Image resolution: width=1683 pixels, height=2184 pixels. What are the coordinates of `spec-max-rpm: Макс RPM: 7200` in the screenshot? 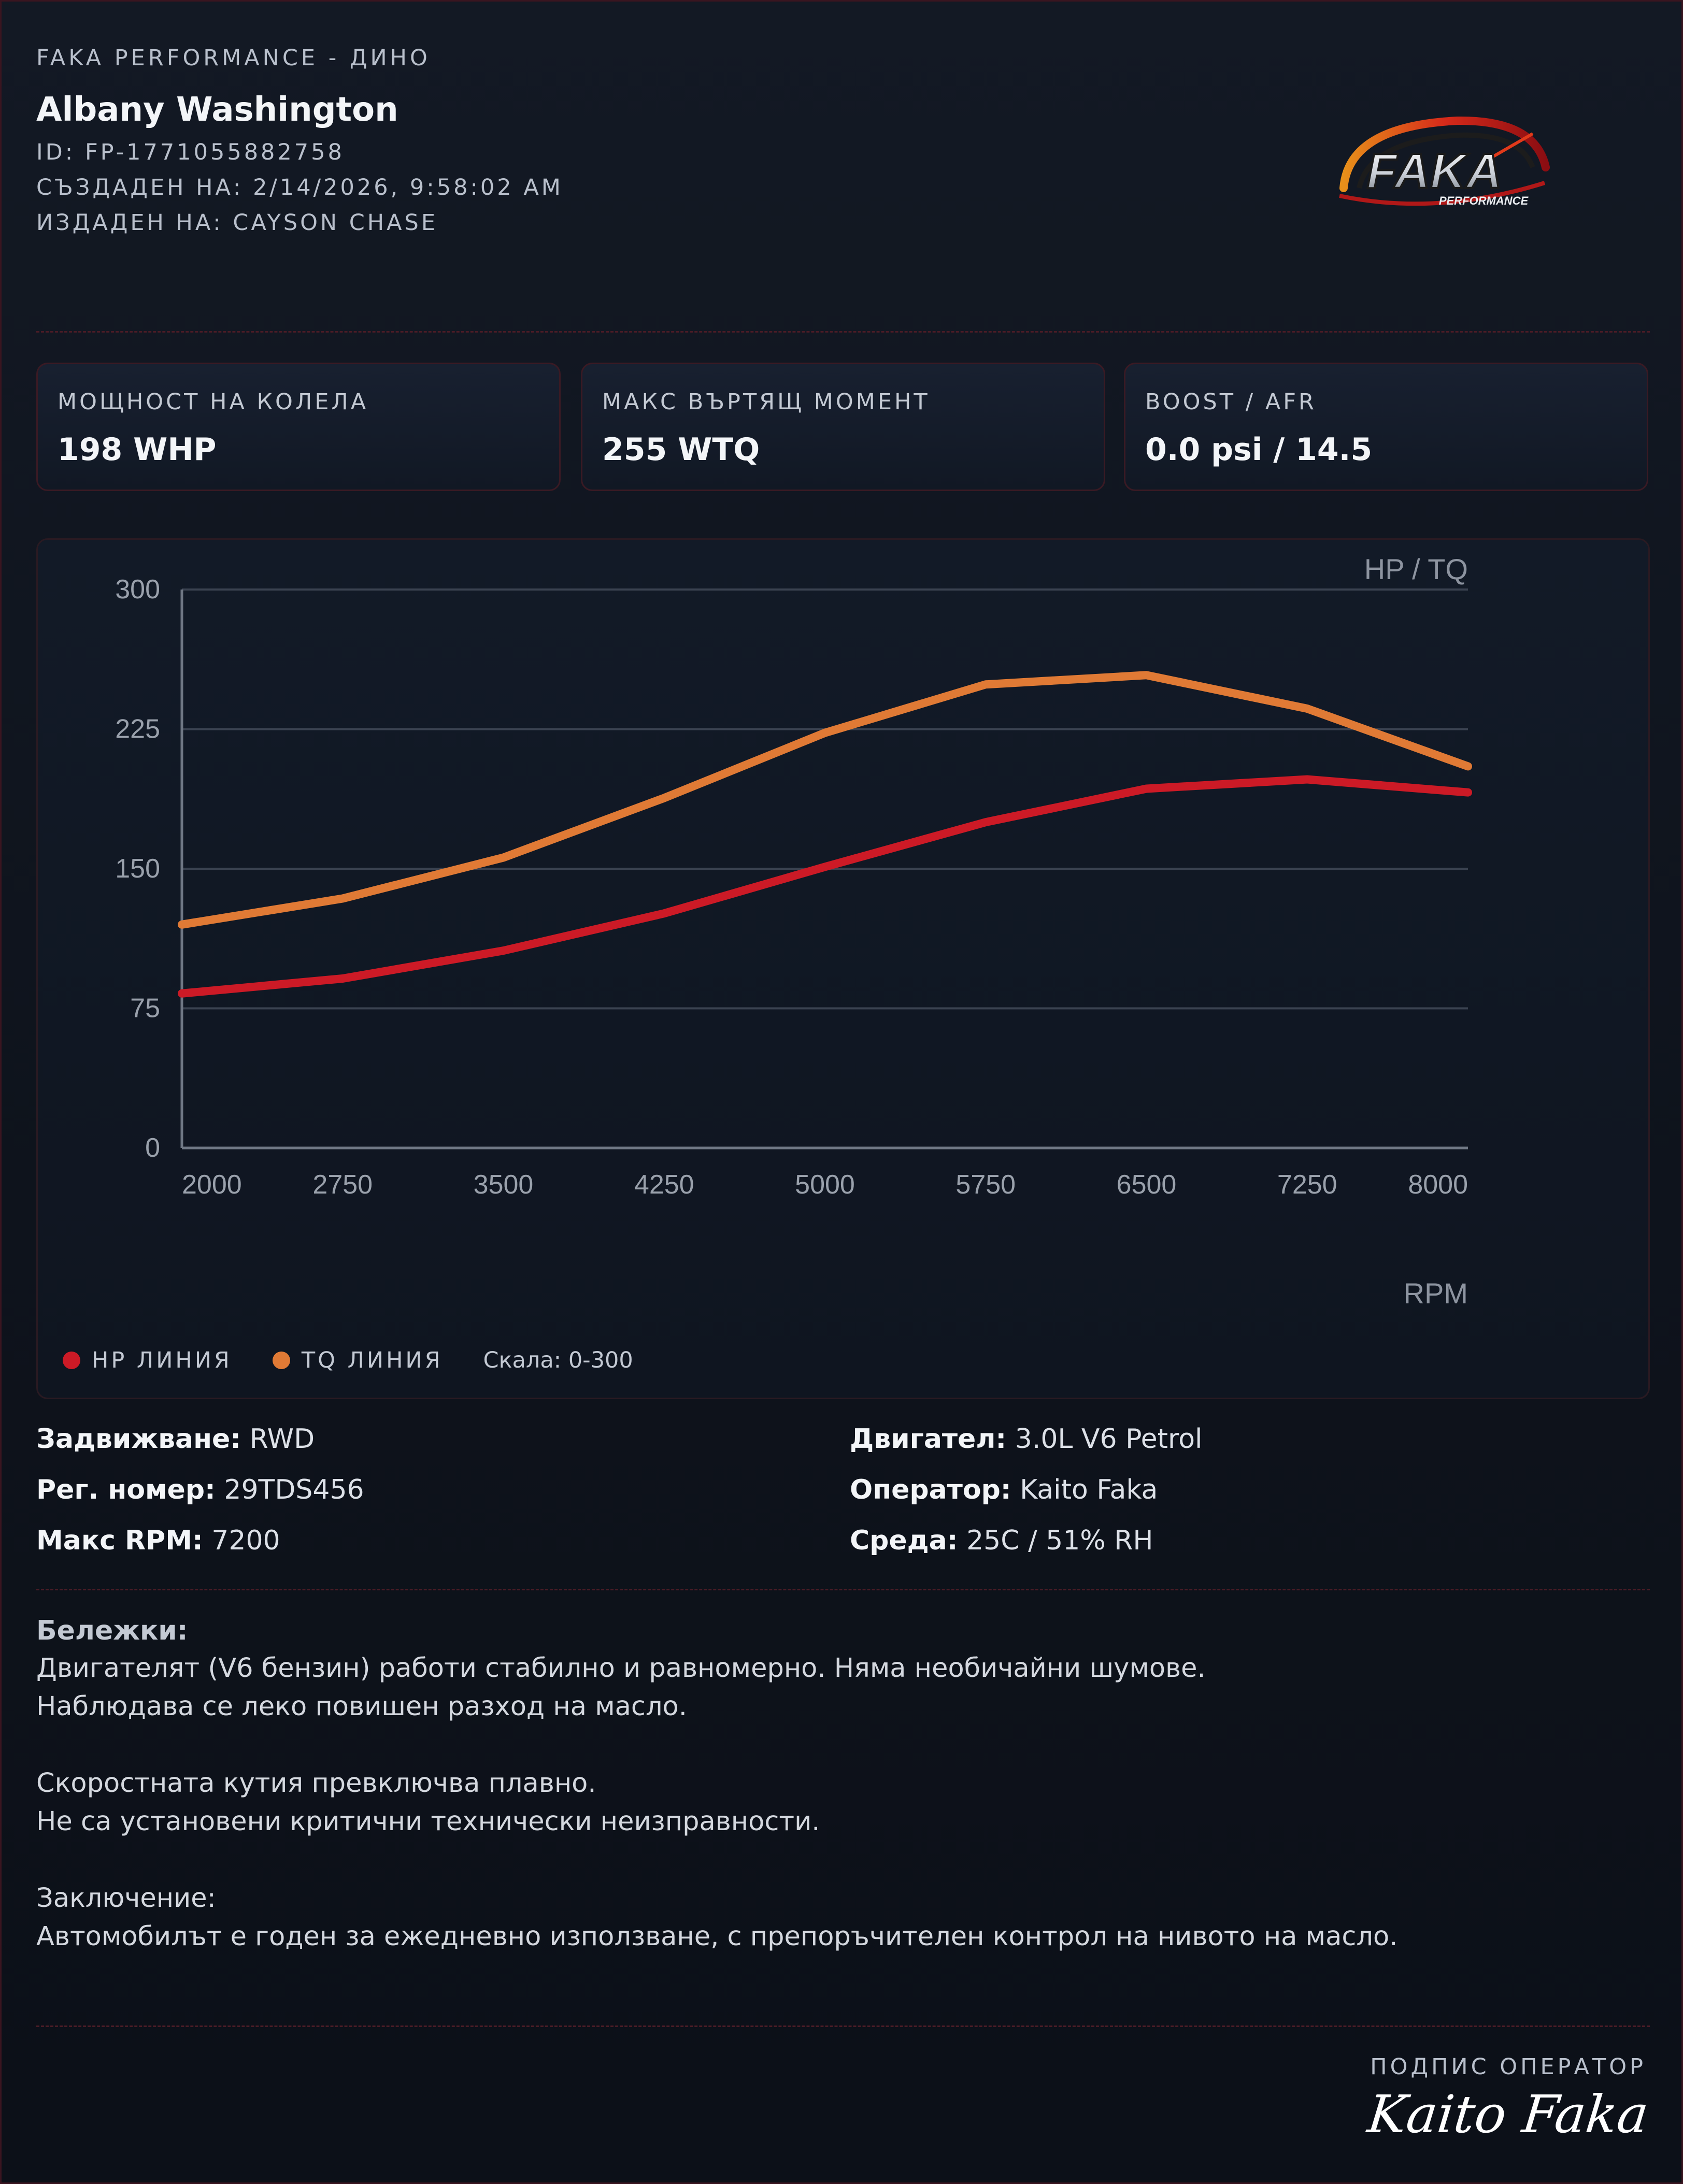 It's located at (158, 1540).